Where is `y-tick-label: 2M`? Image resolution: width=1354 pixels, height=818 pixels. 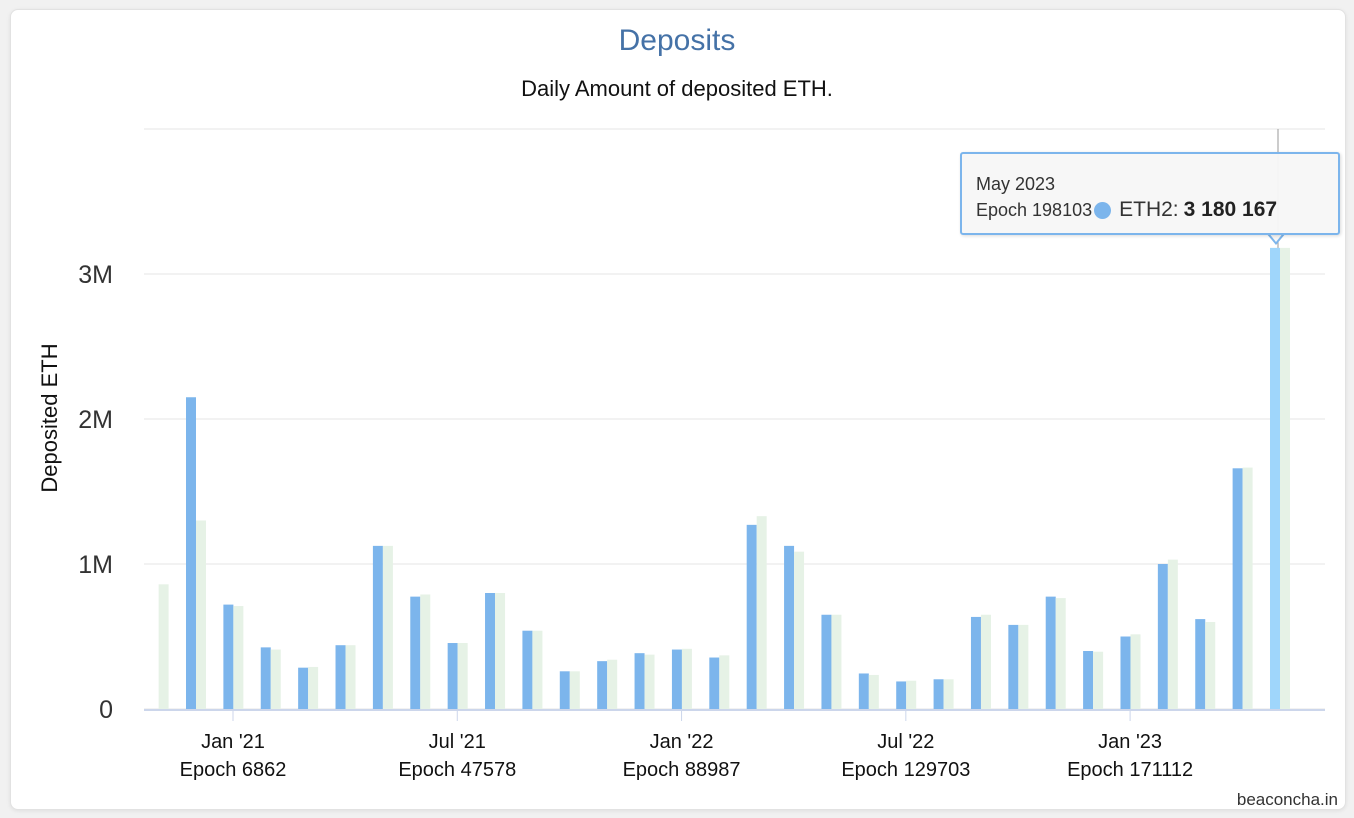 y-tick-label: 2M is located at coordinates (95, 420).